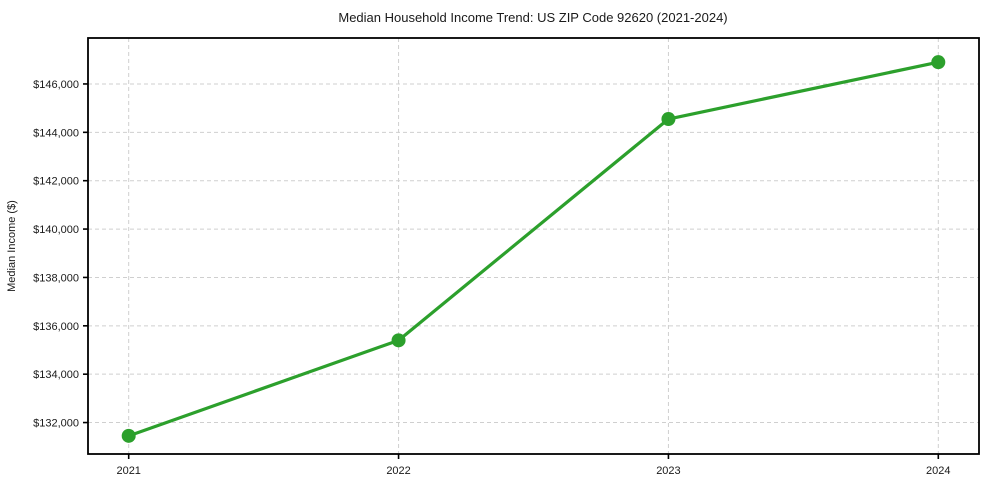  Describe the element at coordinates (56, 85) in the screenshot. I see `y-tick-label: $146,000` at that location.